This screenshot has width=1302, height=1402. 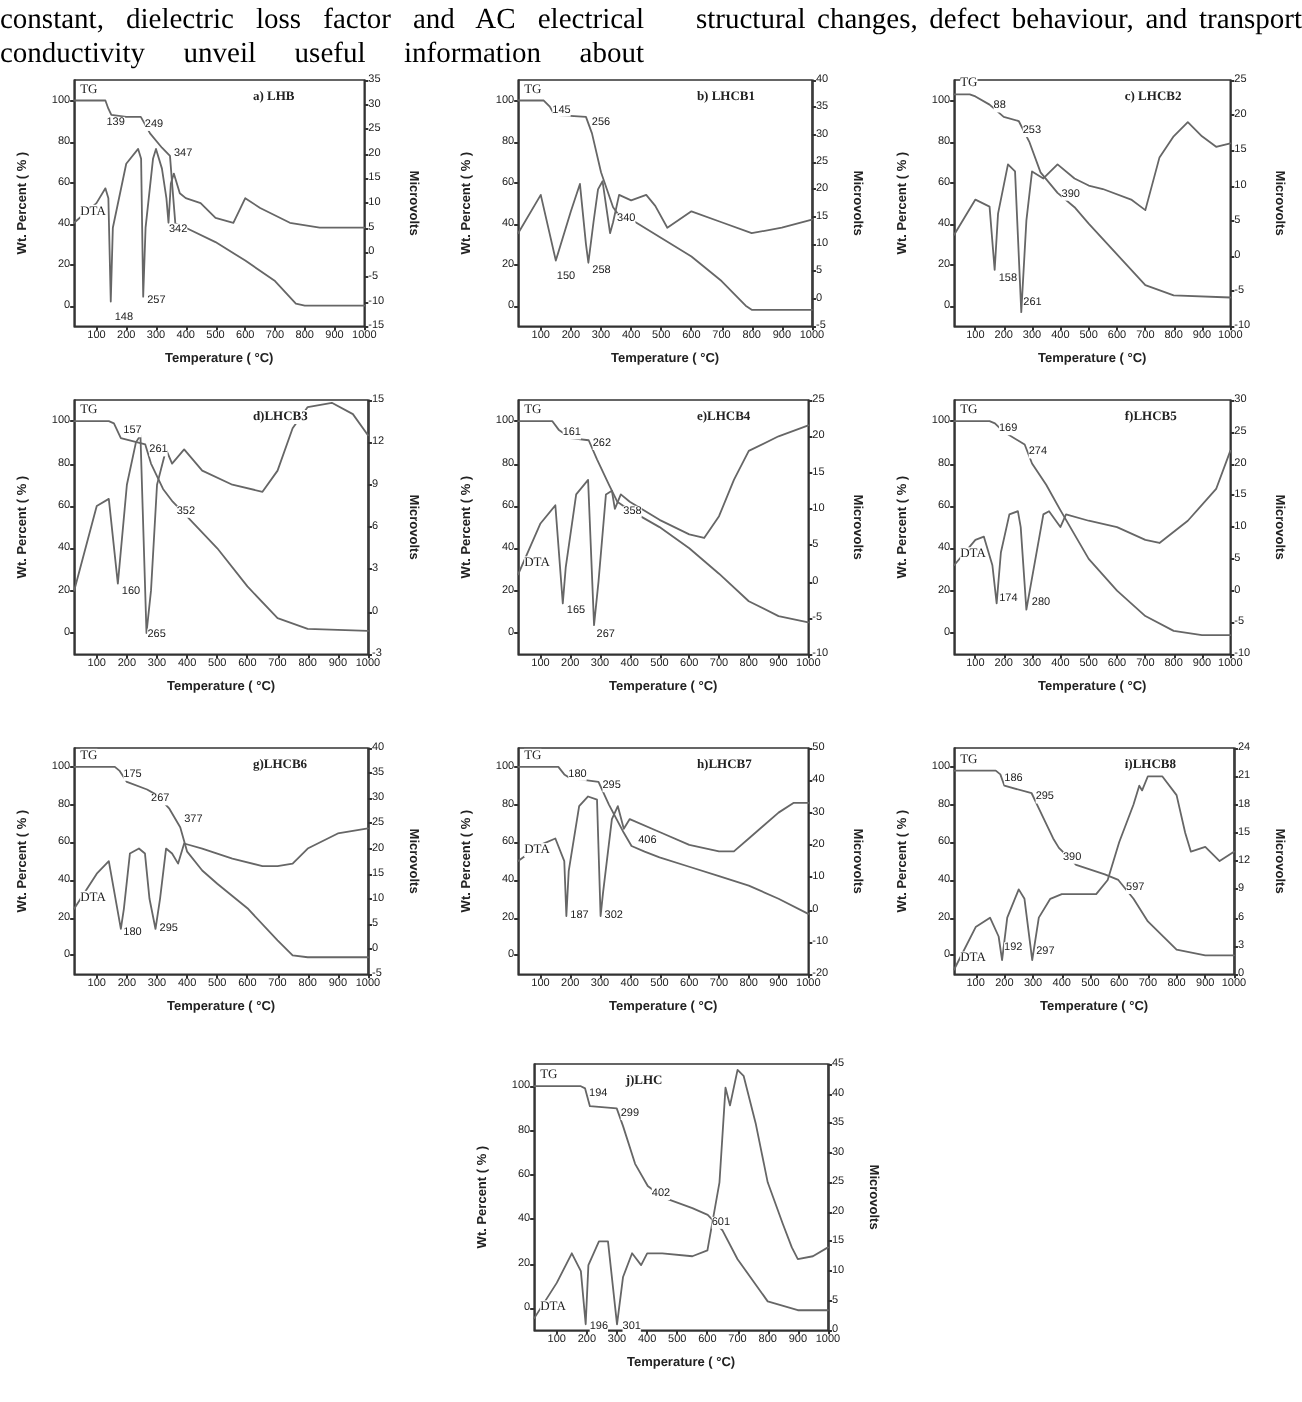 I want to click on text: structural changes, defect behaviour, and transport, so click(x=999, y=21).